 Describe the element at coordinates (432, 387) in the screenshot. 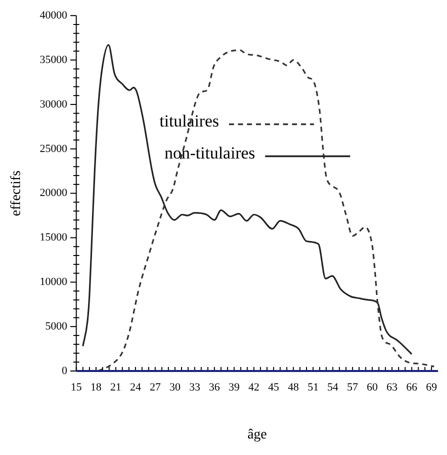

I see `x-tick-label: 69` at that location.